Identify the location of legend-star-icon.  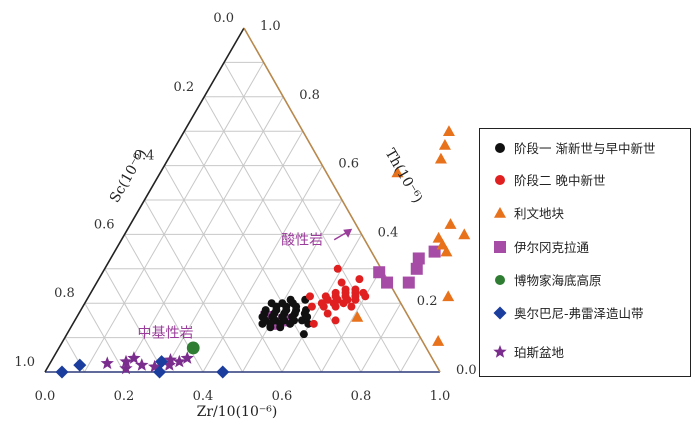
(500, 351).